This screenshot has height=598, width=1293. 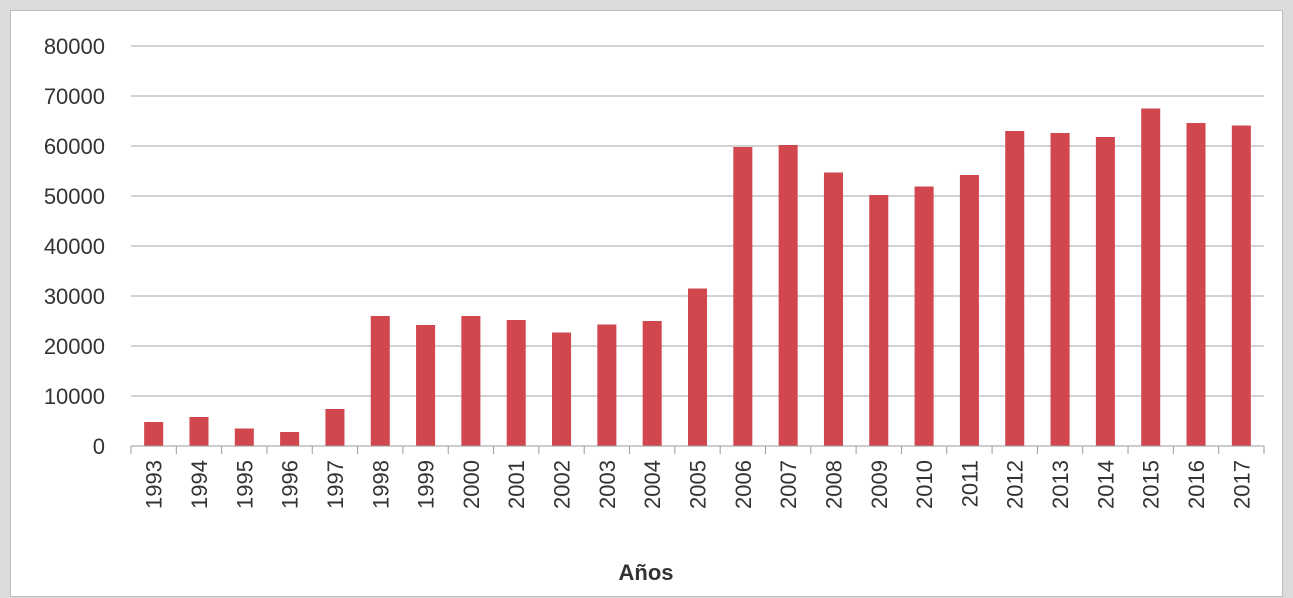 I want to click on x-tick-label: 2003, so click(x=607, y=484).